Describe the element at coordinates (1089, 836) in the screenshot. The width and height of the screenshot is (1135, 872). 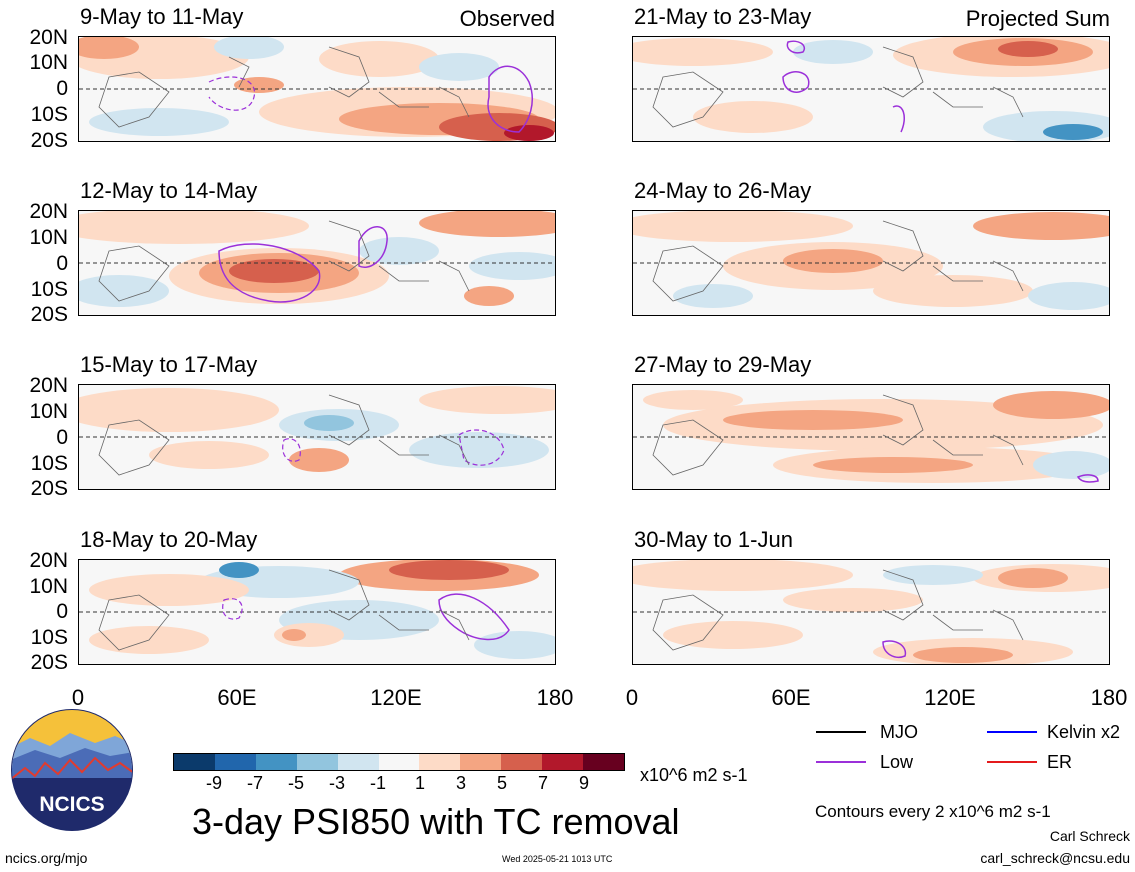
I see `footer-author: Carl Schreck` at that location.